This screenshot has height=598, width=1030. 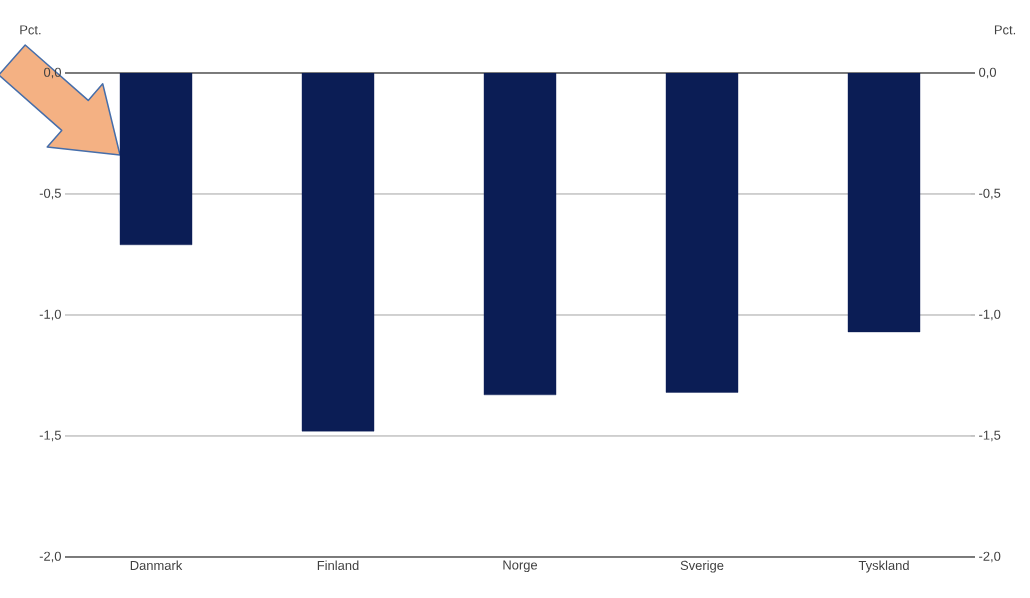 I want to click on y2-axis-title: Pct., so click(x=1005, y=30).